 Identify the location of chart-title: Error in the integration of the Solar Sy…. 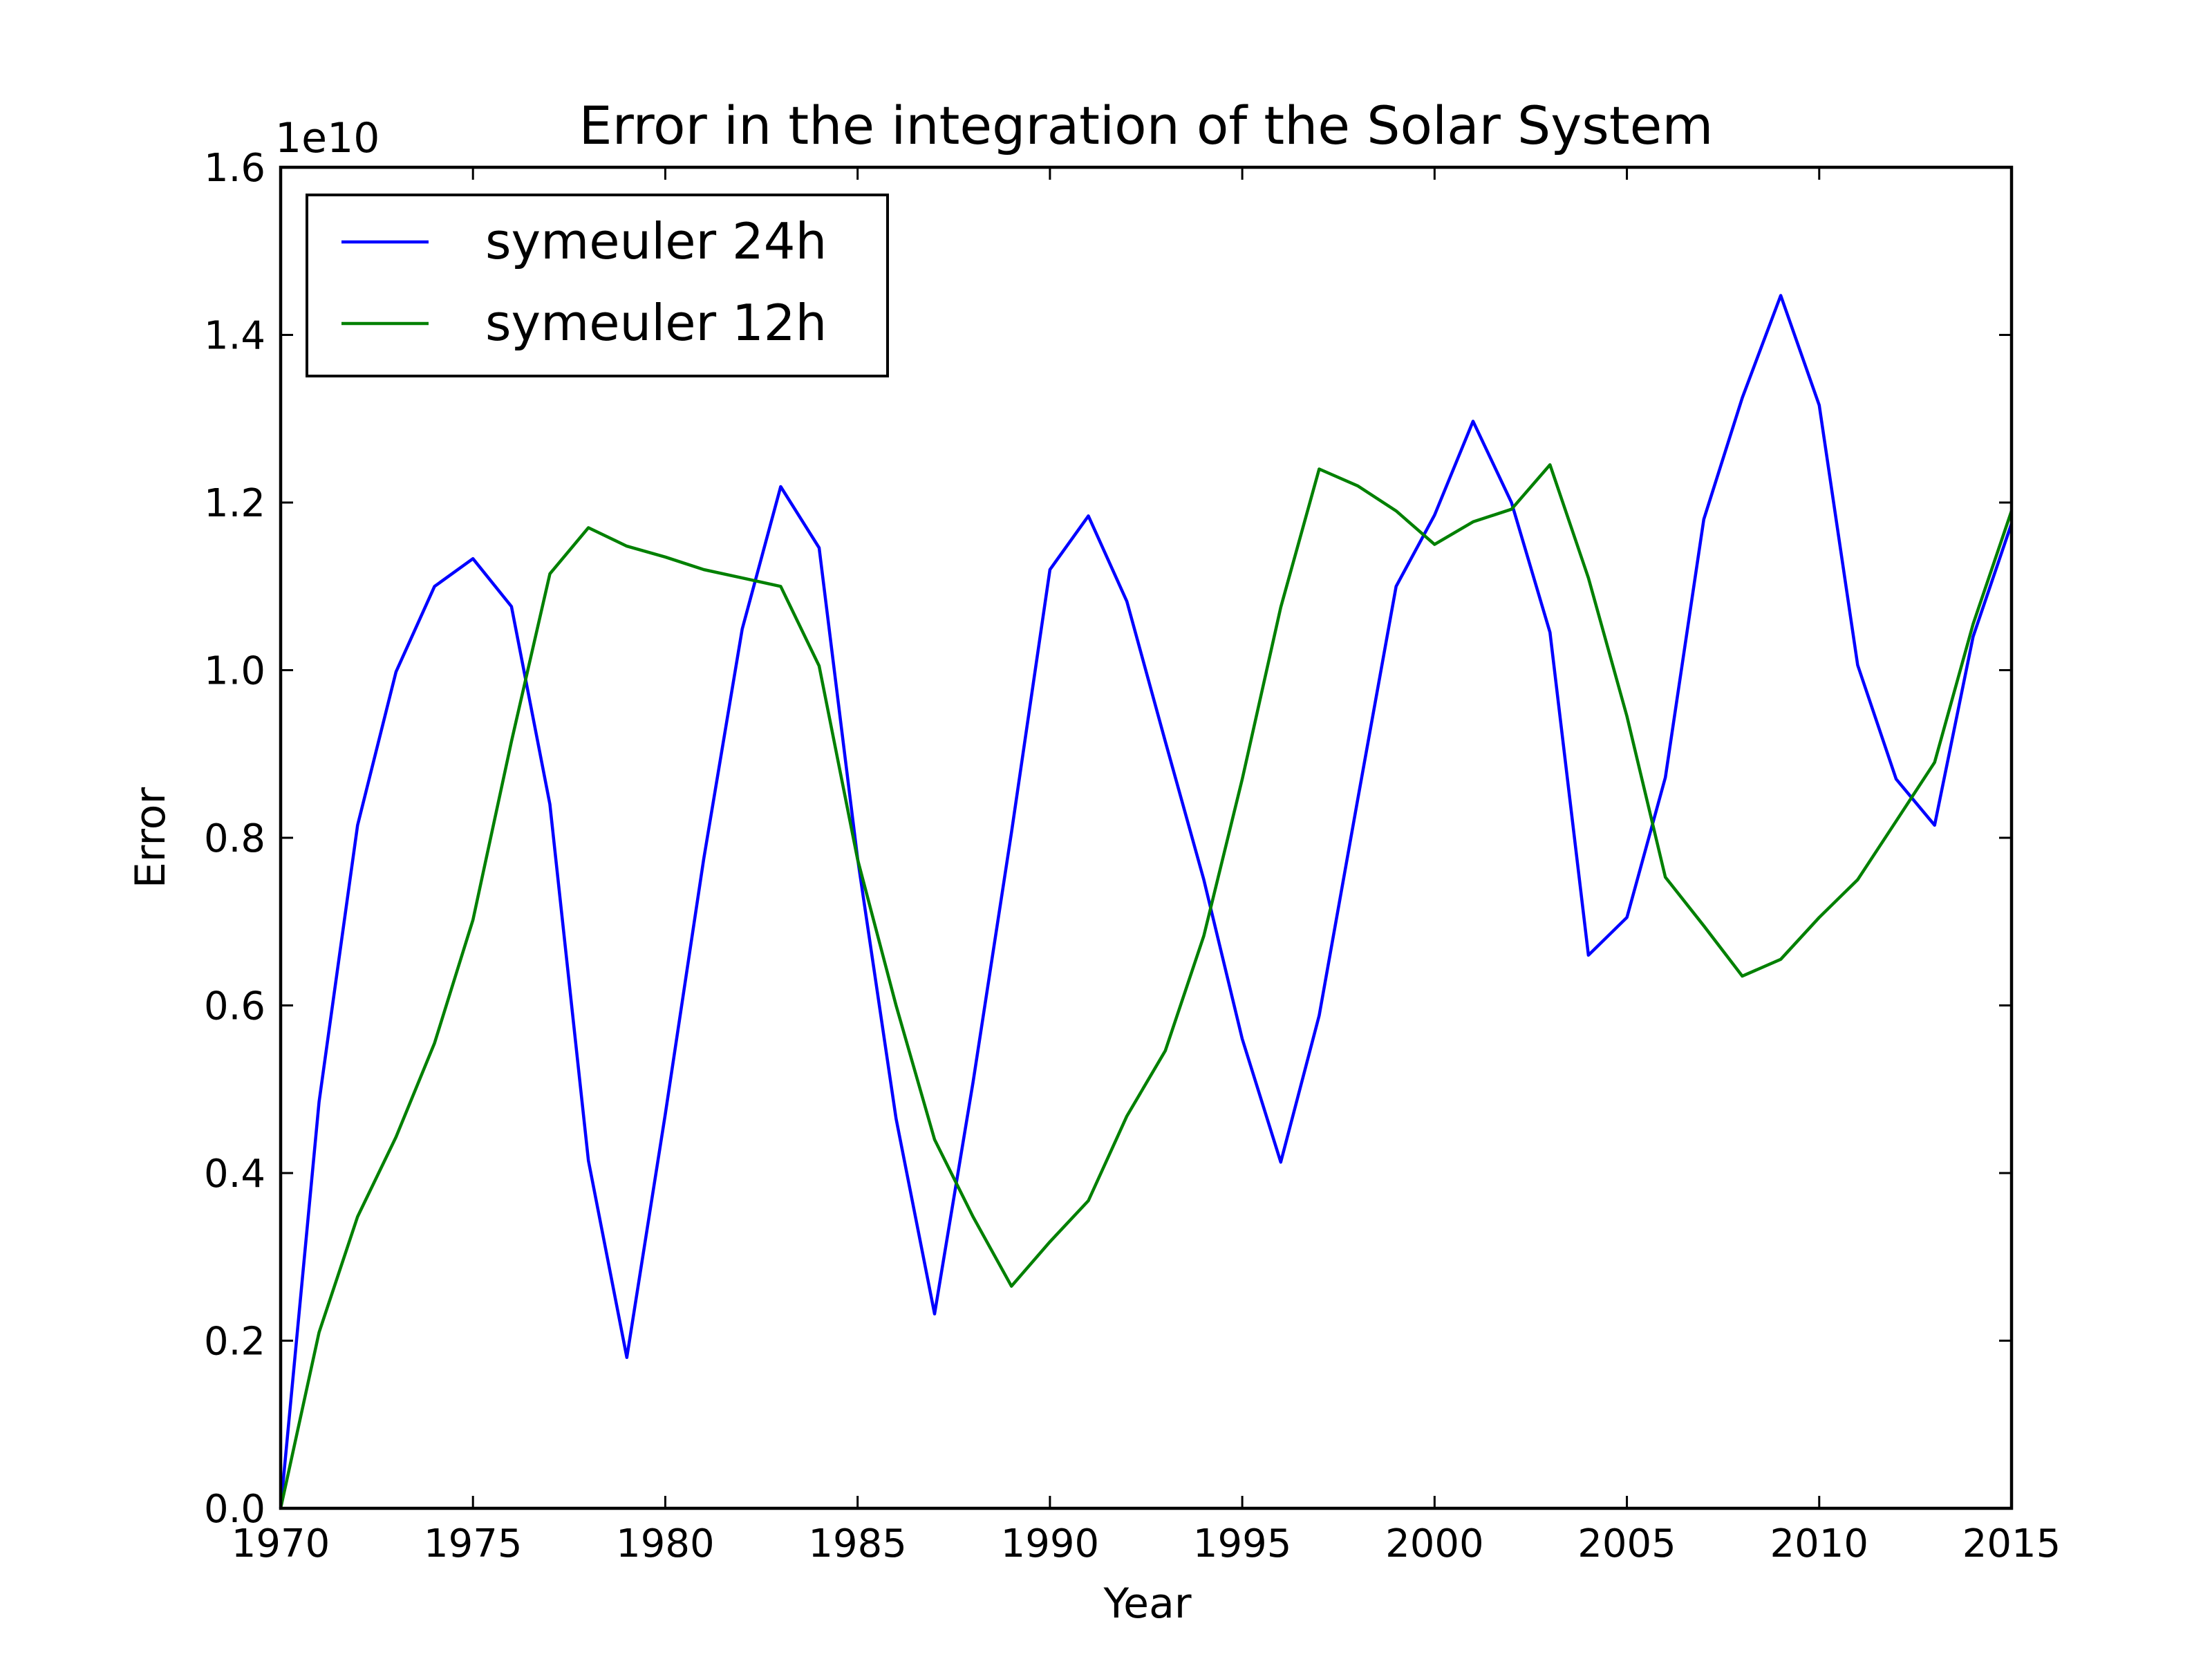
(1146, 126).